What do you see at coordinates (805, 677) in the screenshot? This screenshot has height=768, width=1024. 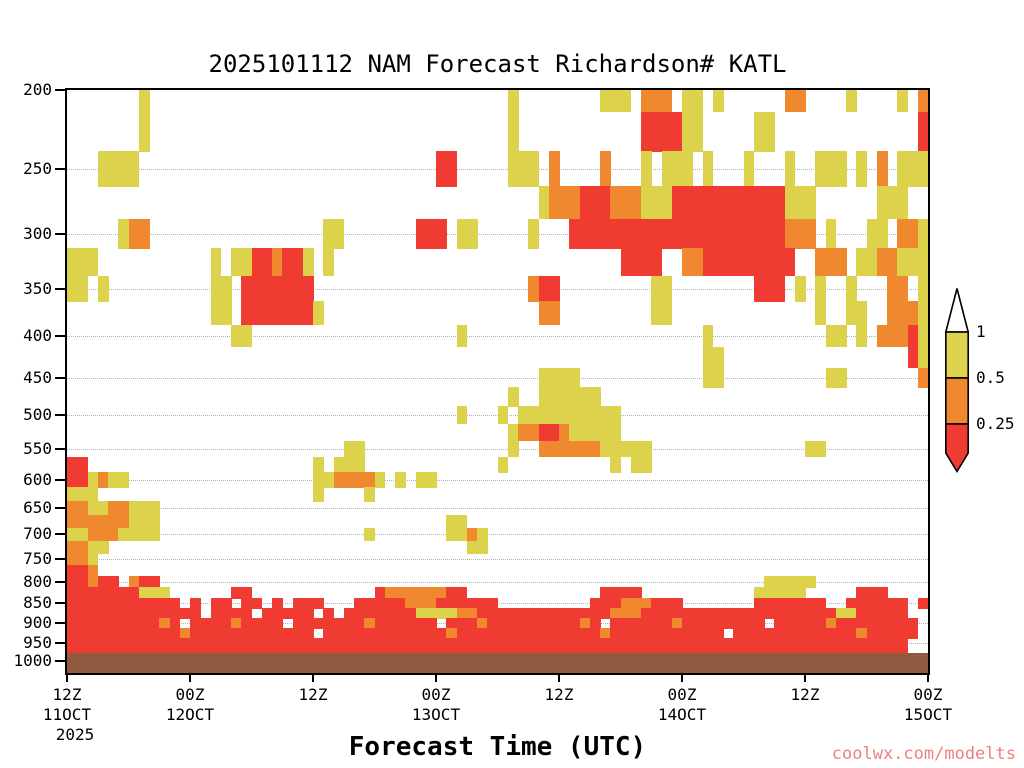 I see `x-axis-tick` at bounding box center [805, 677].